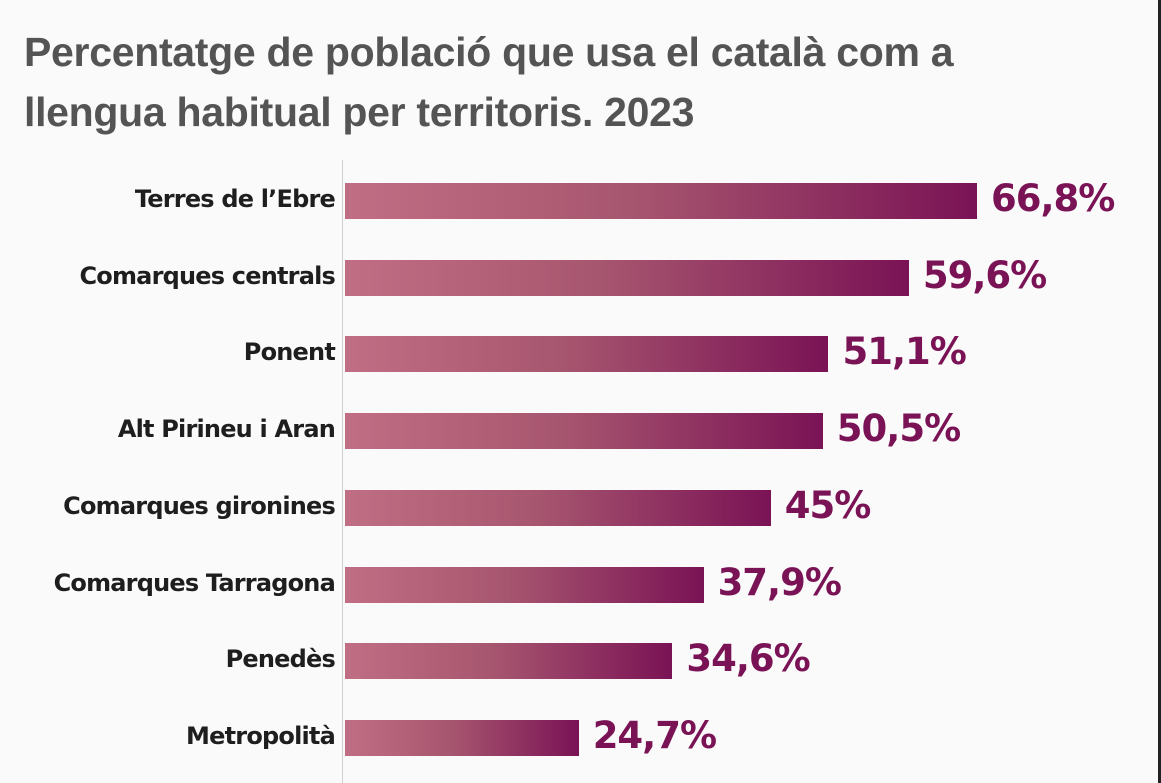  Describe the element at coordinates (748, 659) in the screenshot. I see `value-label: 34,6%` at that location.